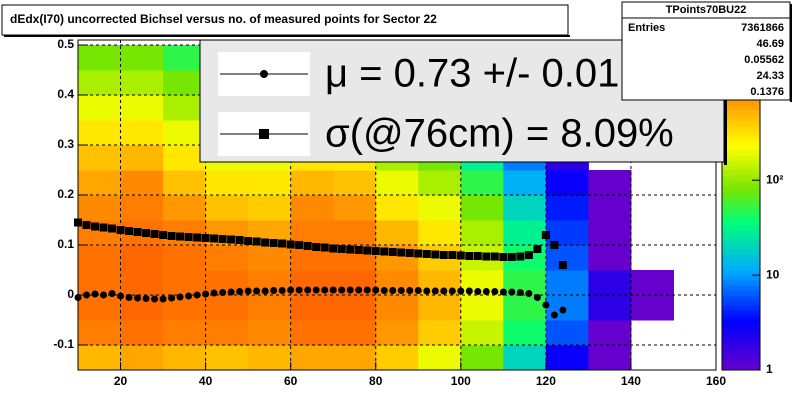 Image resolution: width=799 pixels, height=412 pixels. What do you see at coordinates (461, 381) in the screenshot?
I see `x-tick-label: 100` at bounding box center [461, 381].